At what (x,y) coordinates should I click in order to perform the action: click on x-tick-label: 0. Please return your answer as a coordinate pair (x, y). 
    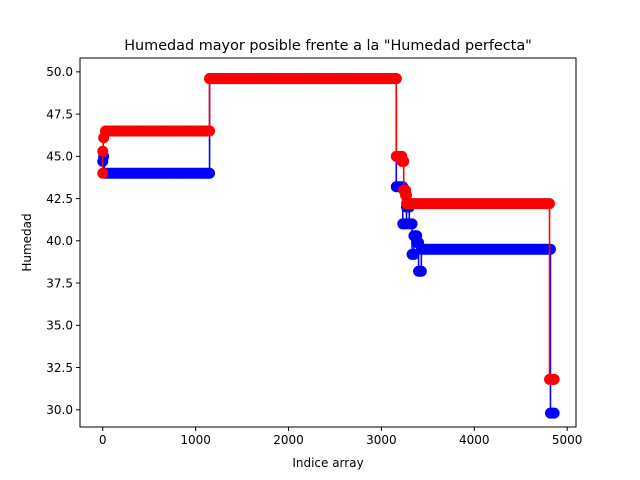
    Looking at the image, I should click on (103, 440).